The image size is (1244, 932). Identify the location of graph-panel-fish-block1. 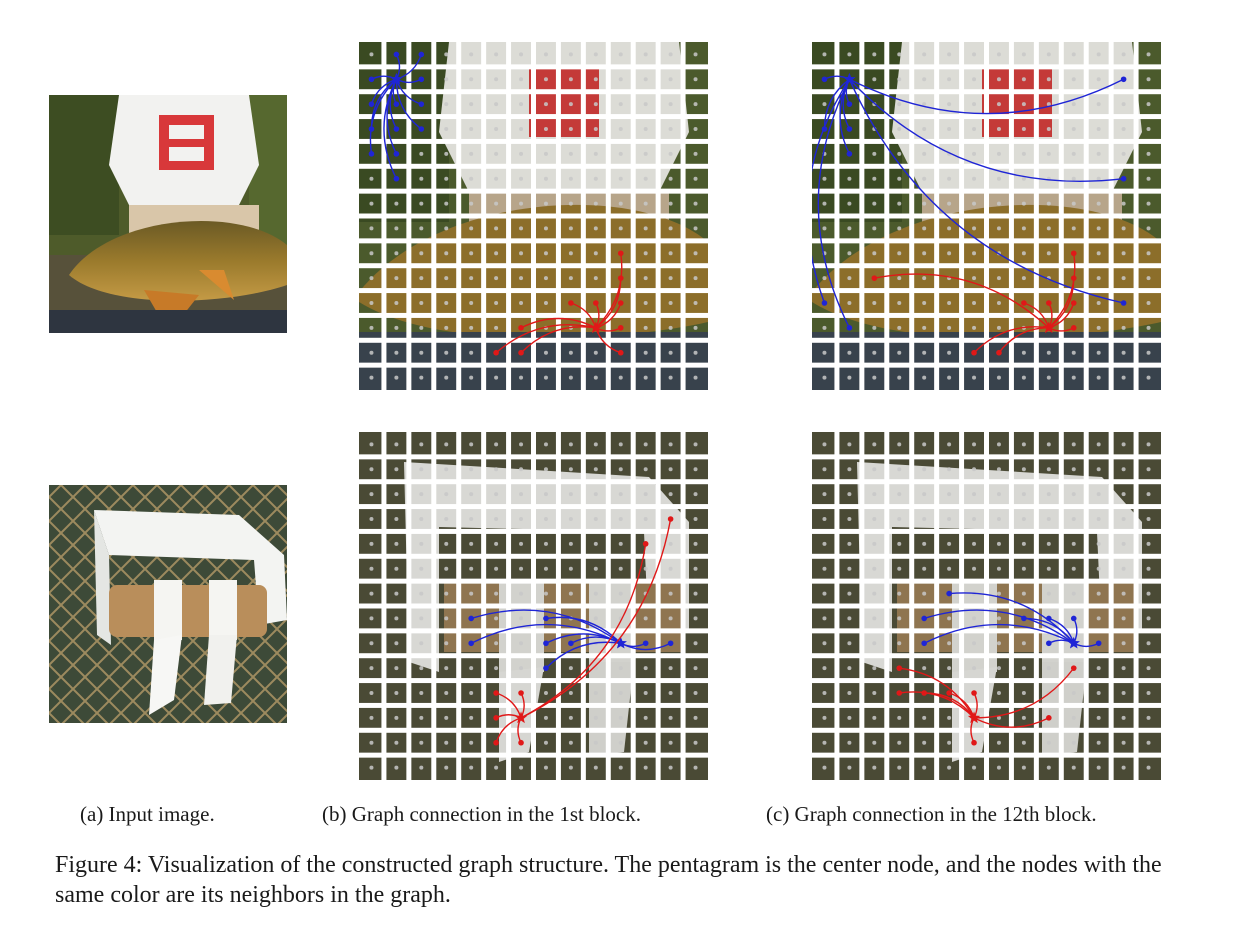
(533, 216).